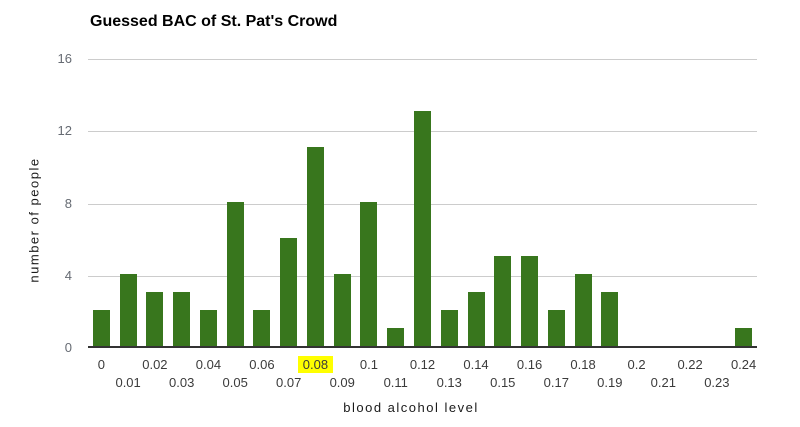 Image resolution: width=800 pixels, height=427 pixels. Describe the element at coordinates (422, 228) in the screenshot. I see `bar-0.12` at that location.